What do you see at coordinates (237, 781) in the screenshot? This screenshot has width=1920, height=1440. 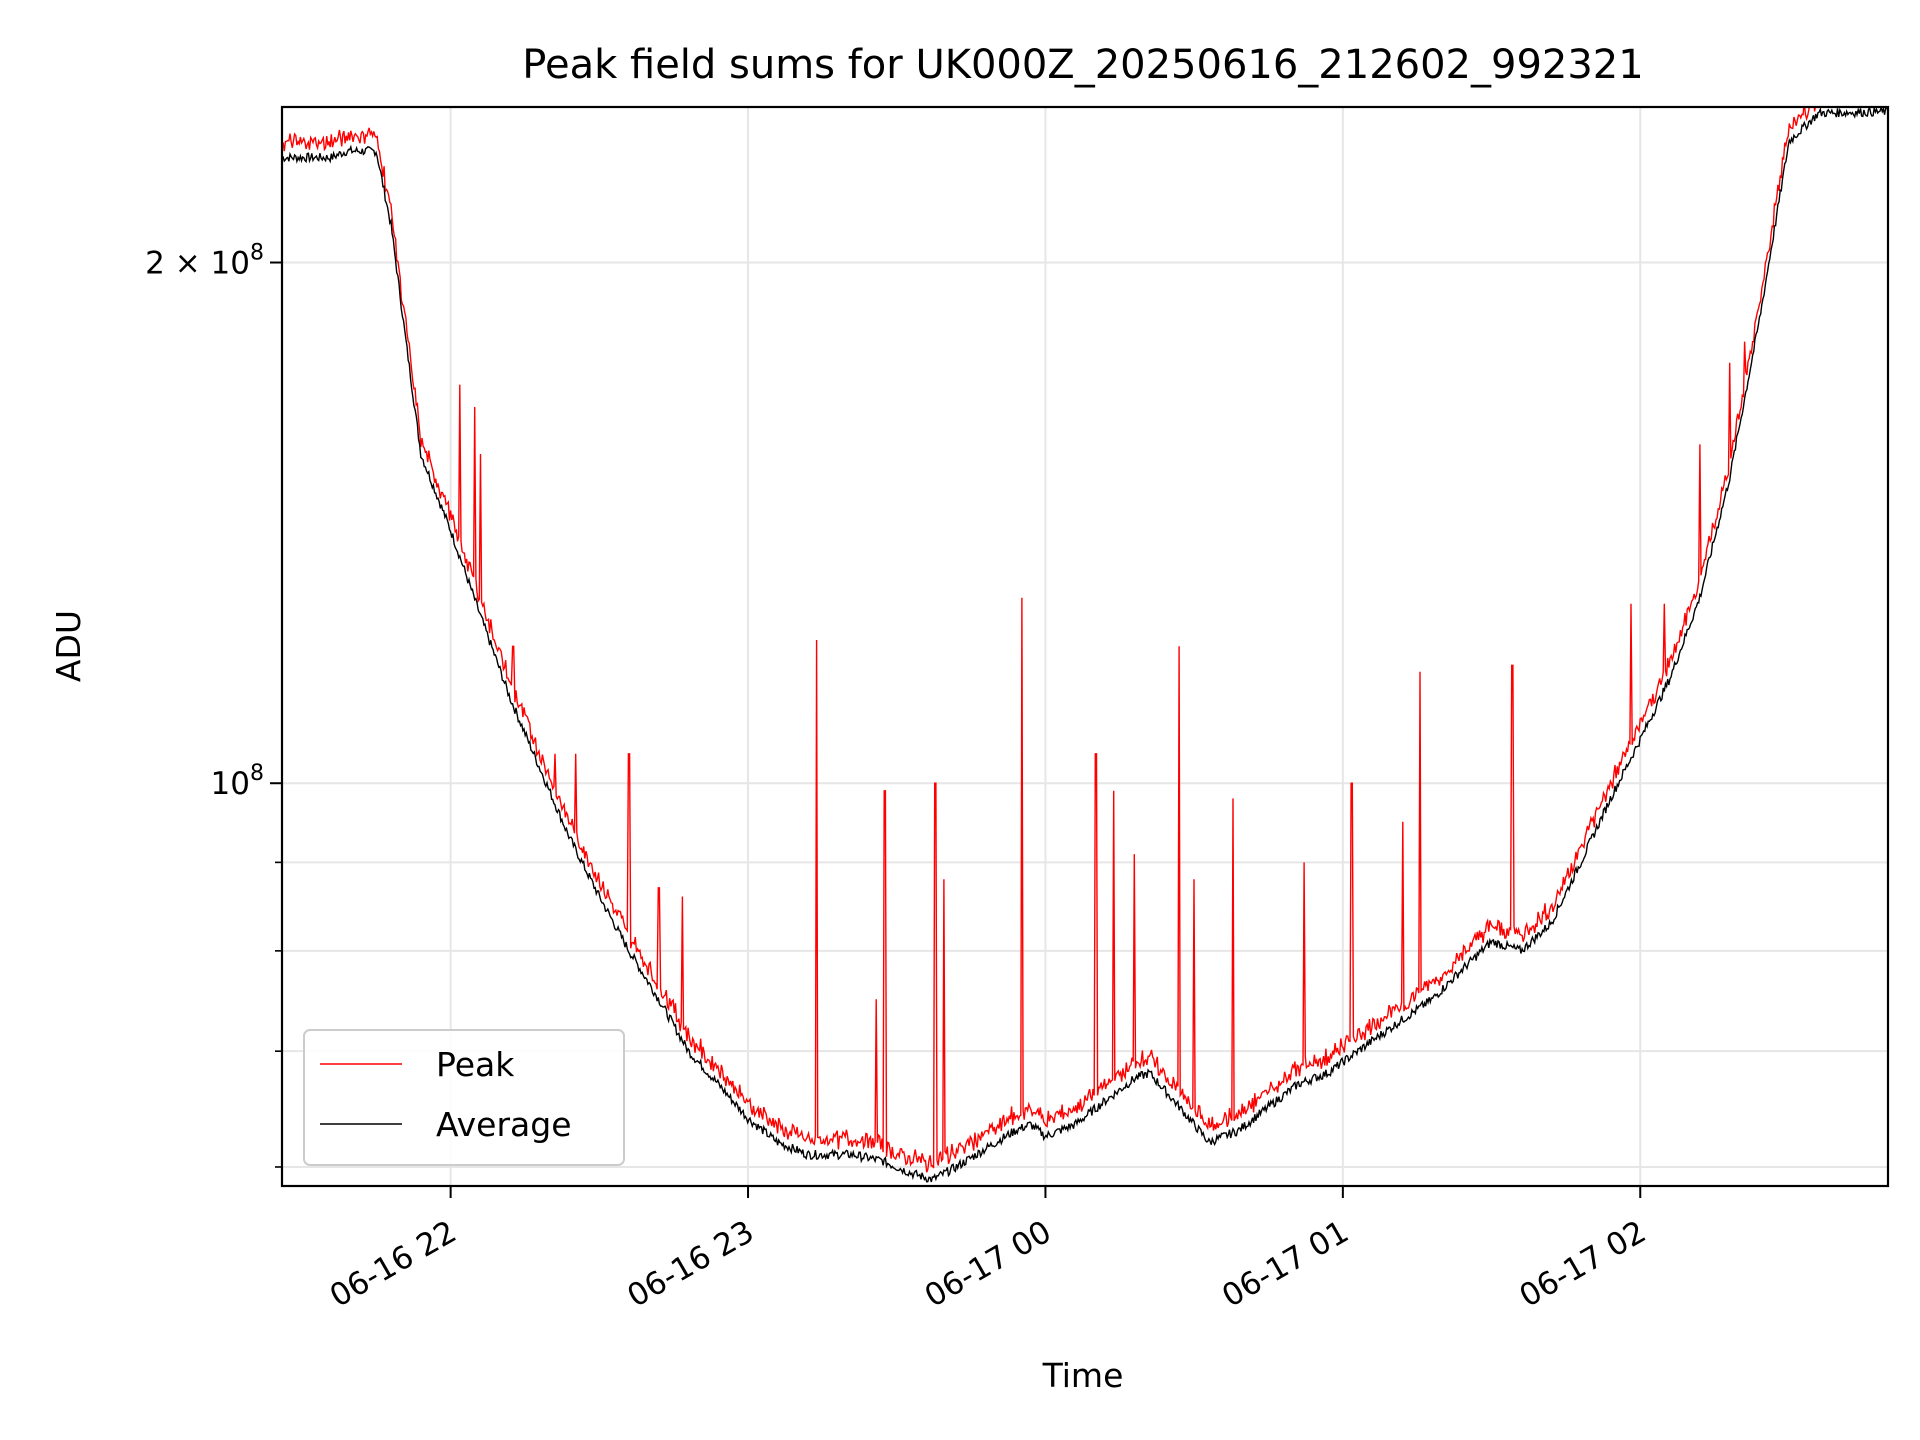 I see `y-tick-label: 108` at bounding box center [237, 781].